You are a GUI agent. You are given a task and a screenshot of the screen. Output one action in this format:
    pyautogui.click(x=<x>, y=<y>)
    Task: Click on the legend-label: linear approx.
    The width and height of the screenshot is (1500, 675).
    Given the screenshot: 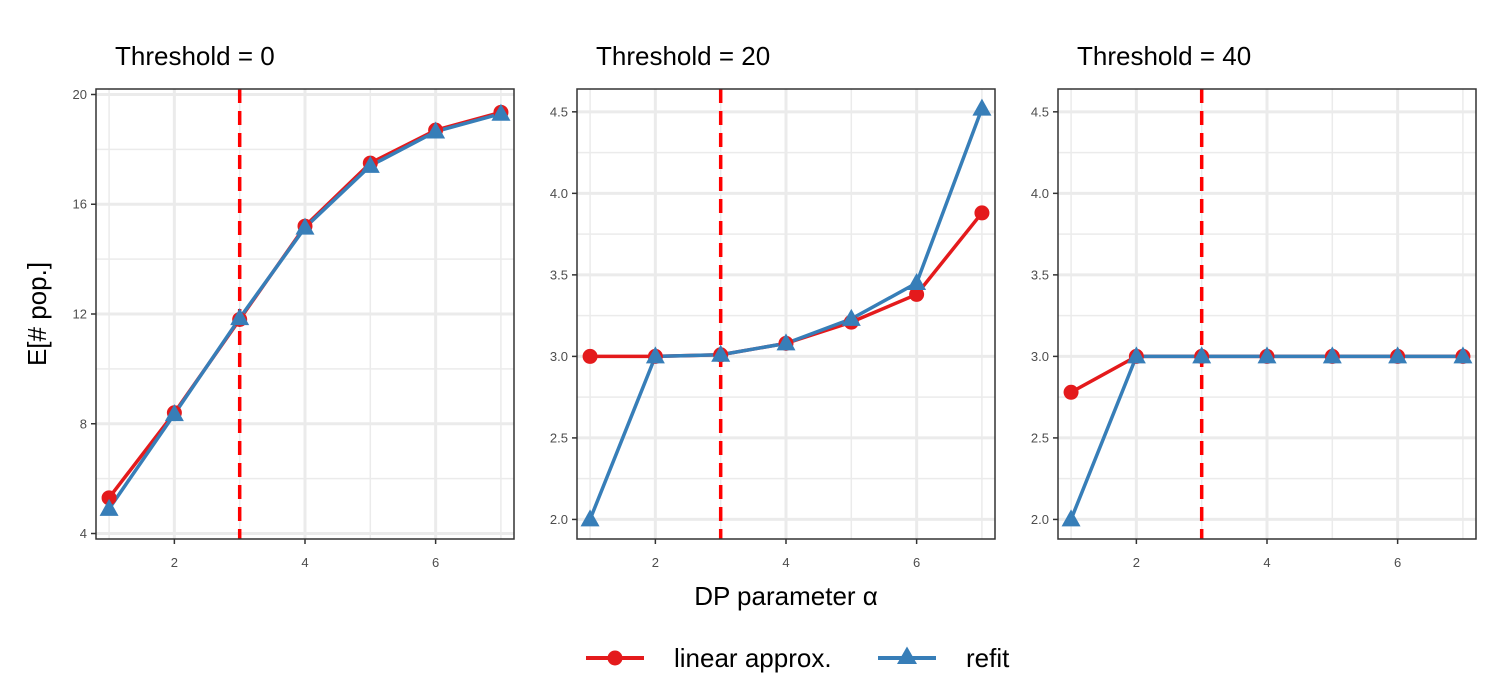 What is the action you would take?
    pyautogui.click(x=753, y=658)
    